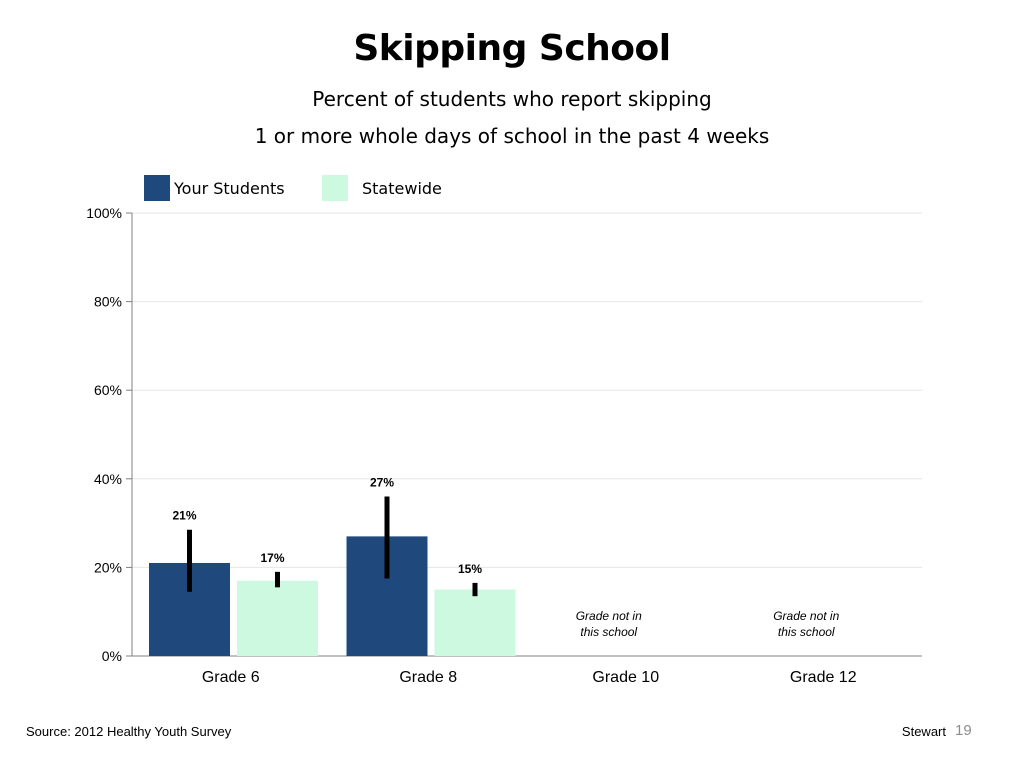 The width and height of the screenshot is (1024, 768). Describe the element at coordinates (512, 48) in the screenshot. I see `slide-title: Skipping School` at that location.